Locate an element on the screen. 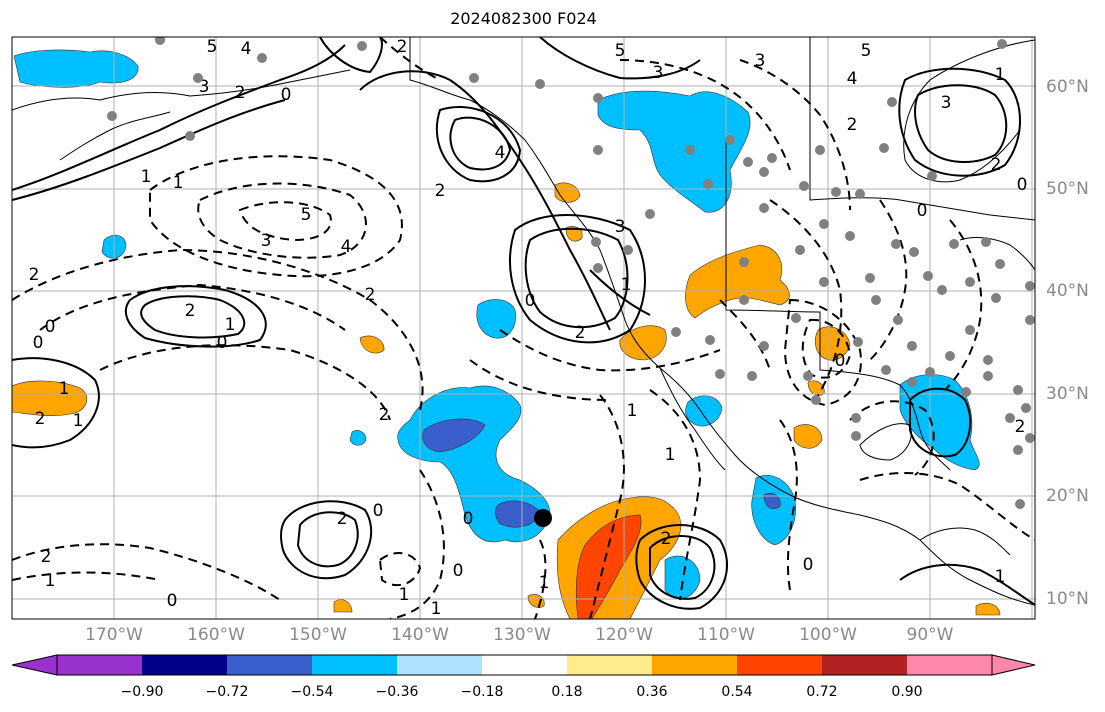  map-title: 2024082300 F024 is located at coordinates (523, 18).